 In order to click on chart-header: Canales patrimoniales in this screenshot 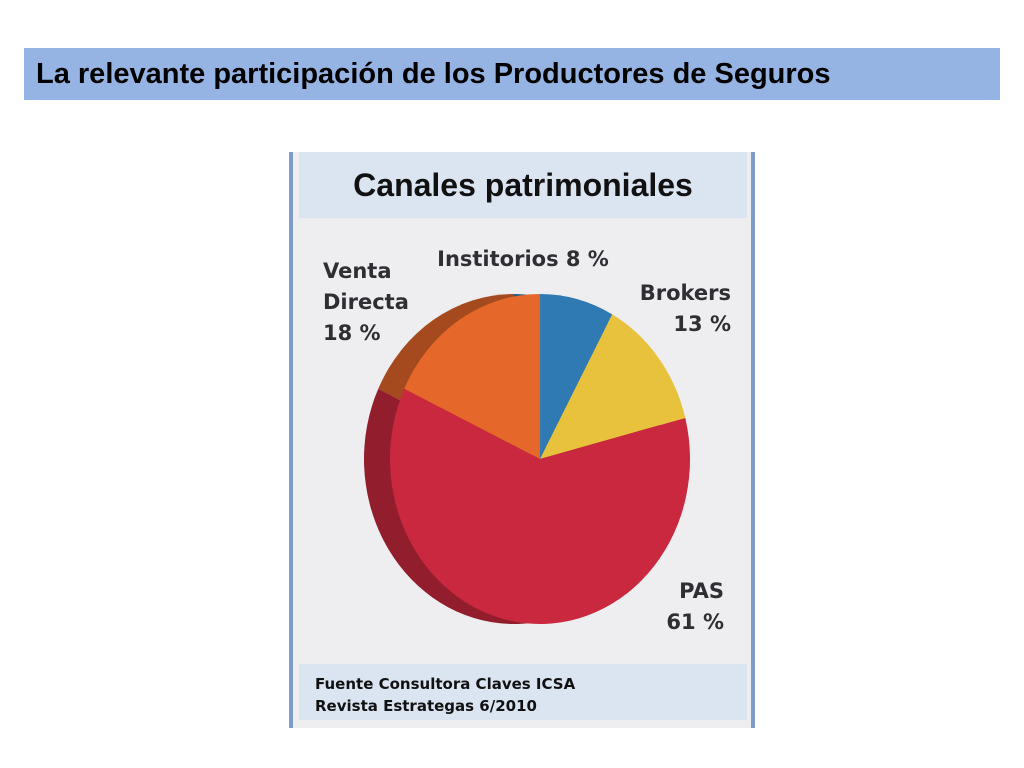, I will do `click(523, 185)`.